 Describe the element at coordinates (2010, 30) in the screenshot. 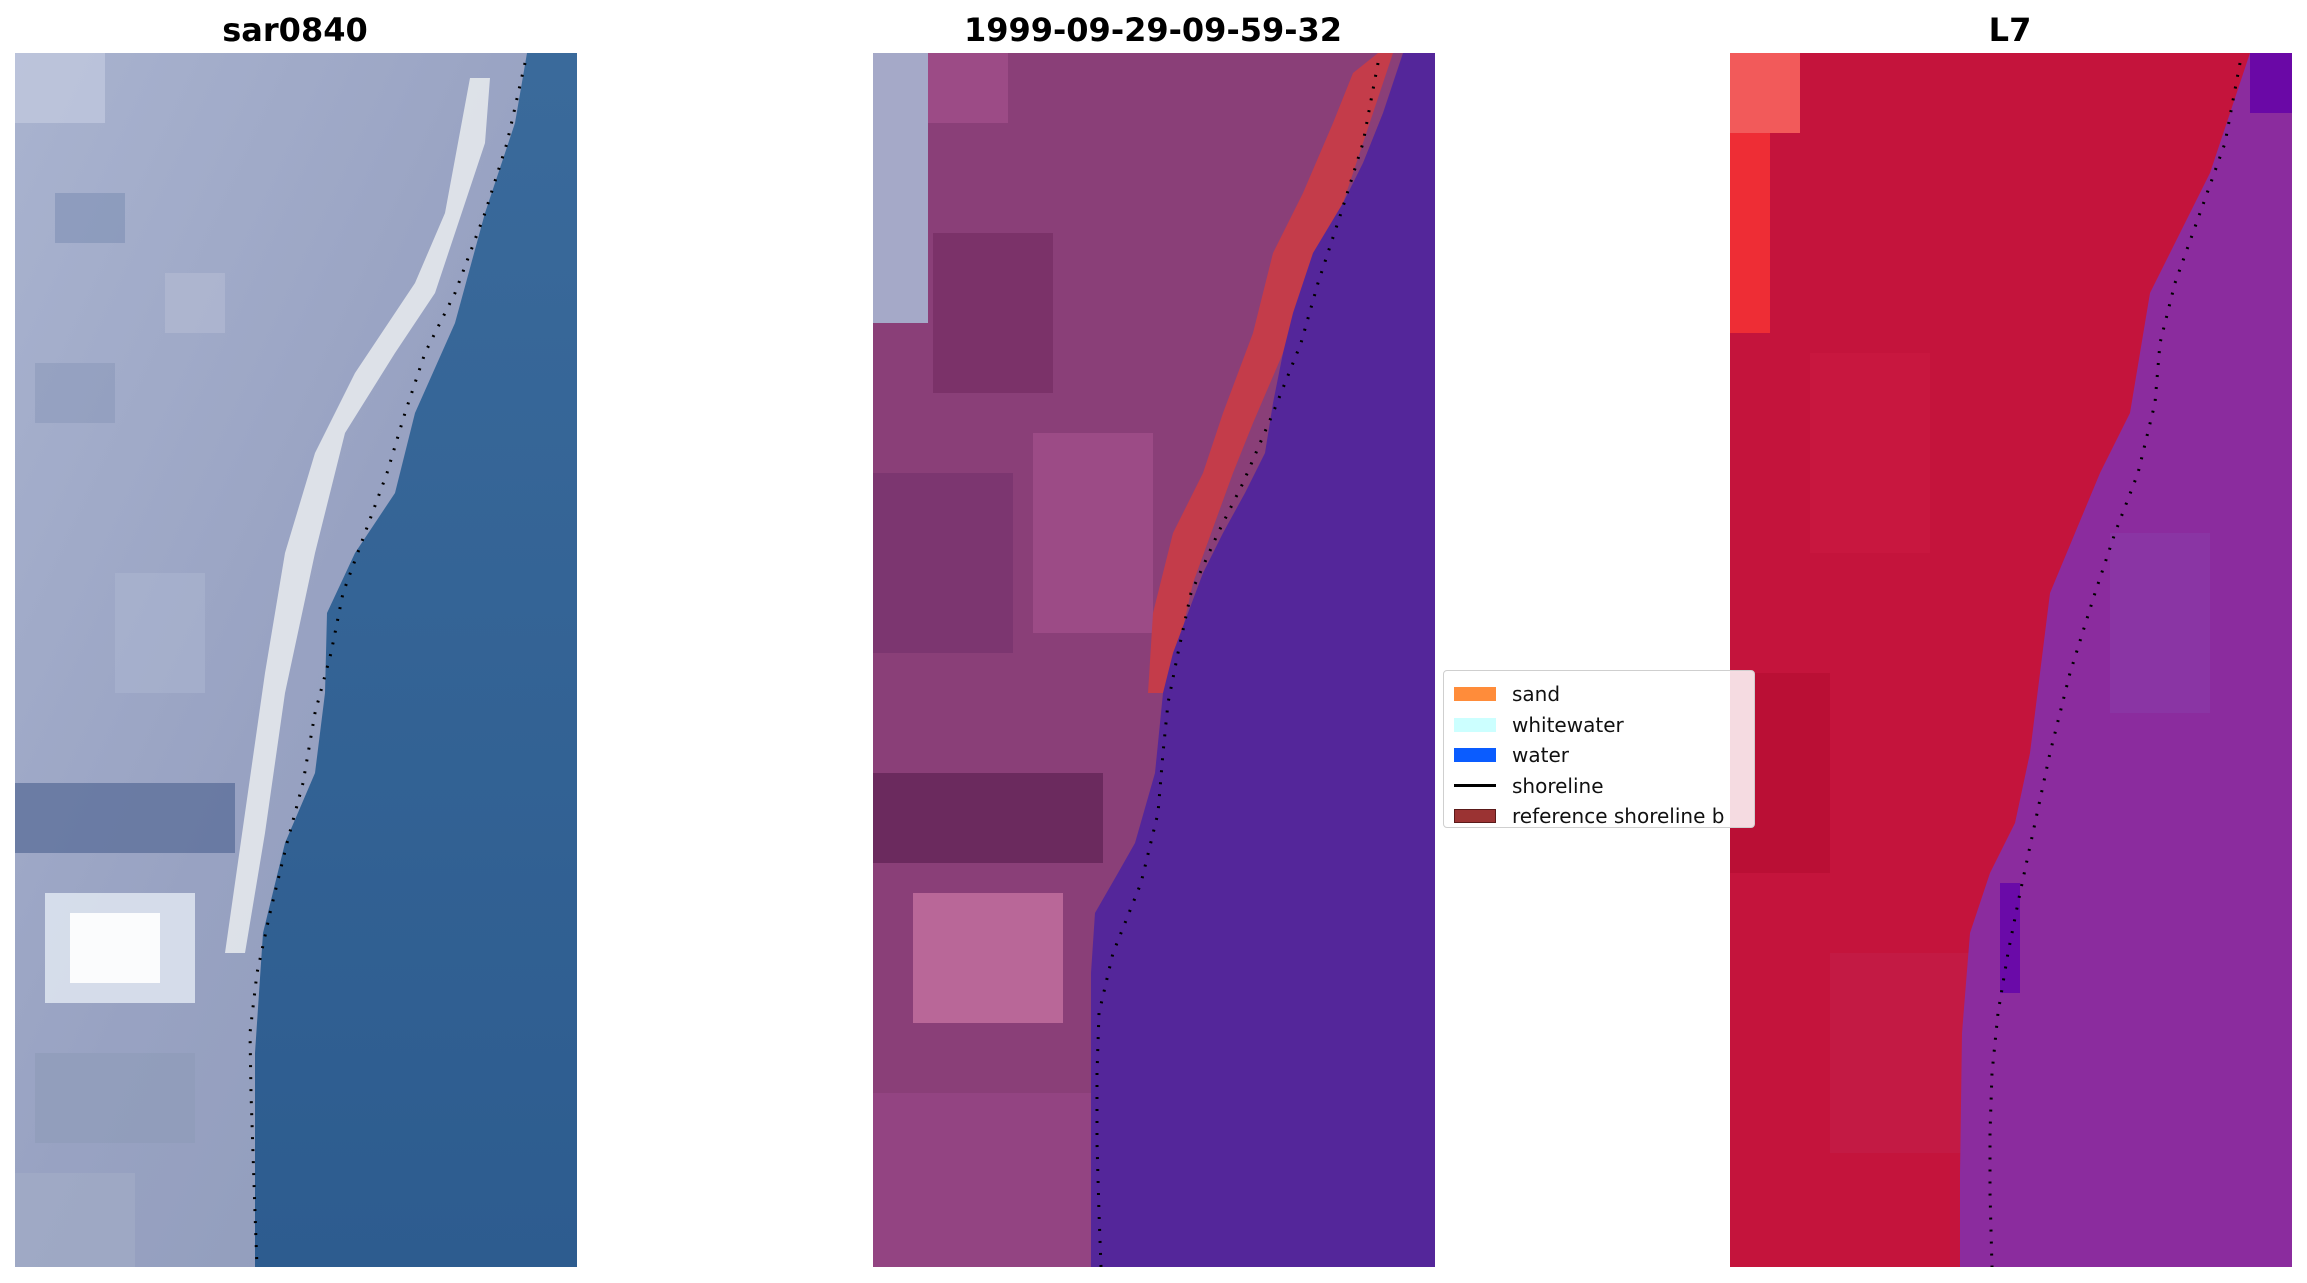

I see `panel-title-nir: L7` at that location.